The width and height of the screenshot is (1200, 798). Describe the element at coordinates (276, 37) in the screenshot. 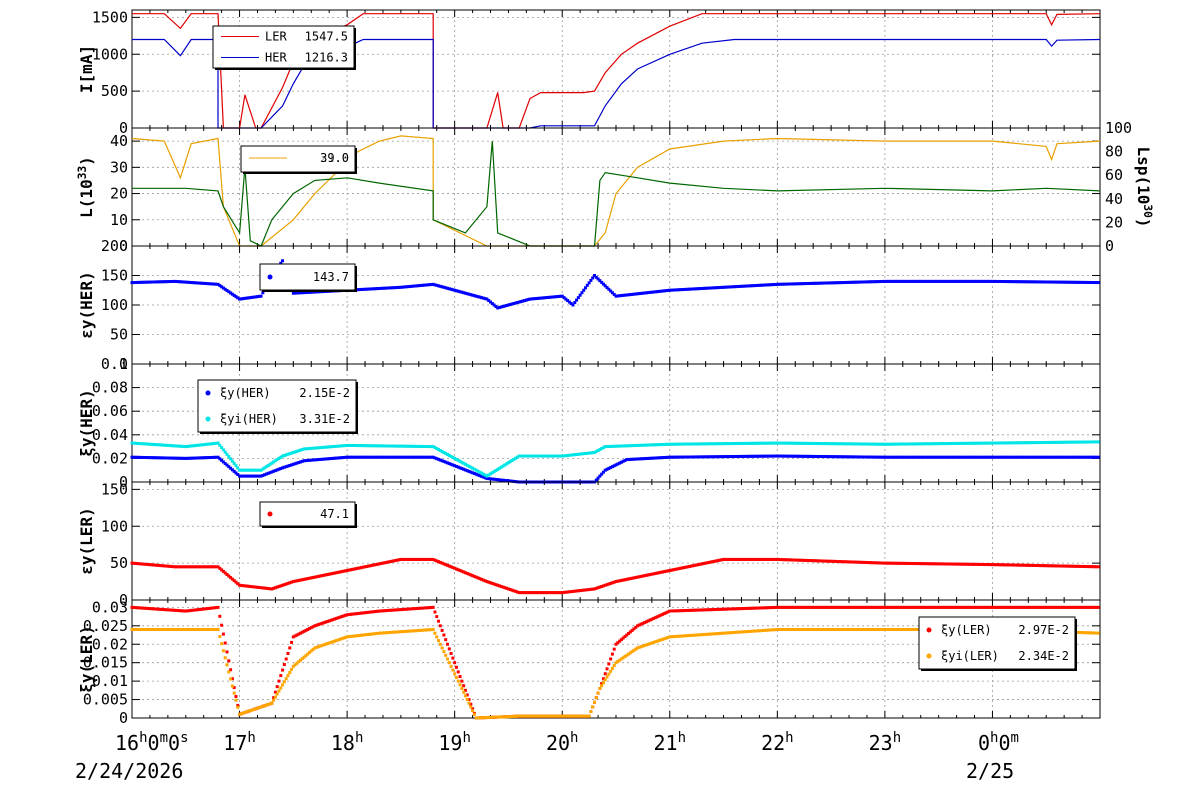

I see `legend-name: LER` at that location.